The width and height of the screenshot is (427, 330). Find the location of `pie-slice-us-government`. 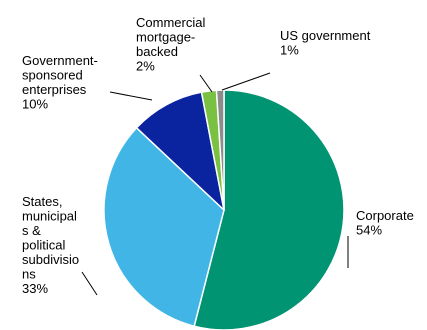

pie-slice-us-government is located at coordinates (220, 150).